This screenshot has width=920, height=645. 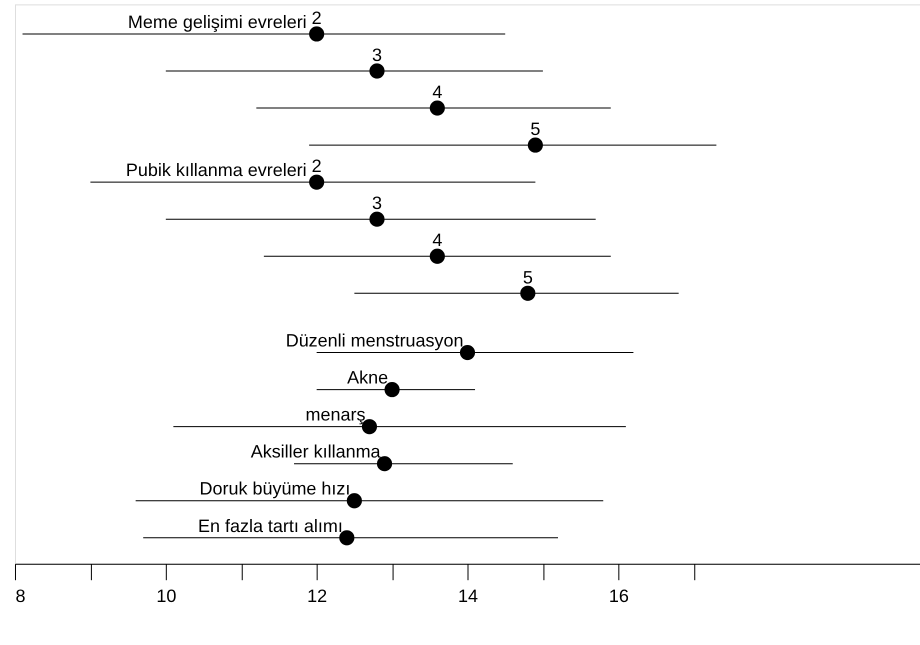 I want to click on y-tick-label: En fazla tartı alımı, so click(x=270, y=526).